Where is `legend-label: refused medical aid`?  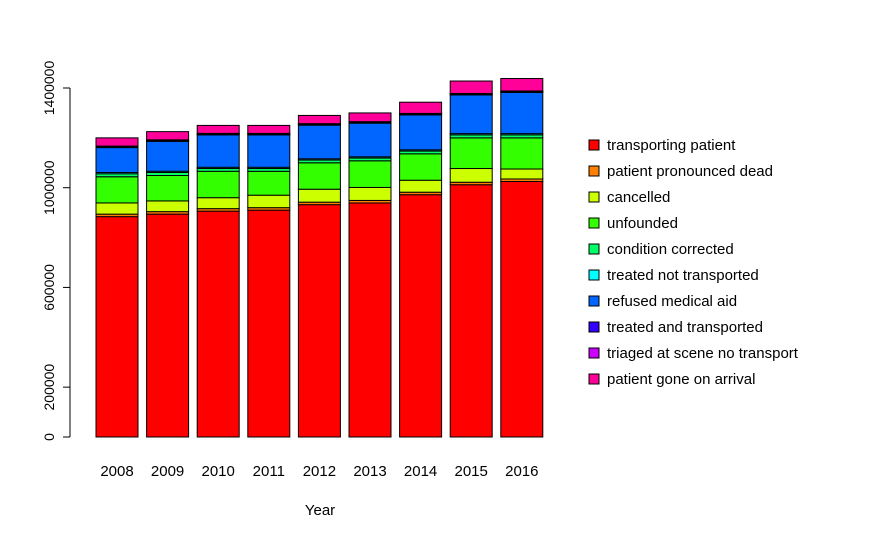
legend-label: refused medical aid is located at coordinates (672, 301).